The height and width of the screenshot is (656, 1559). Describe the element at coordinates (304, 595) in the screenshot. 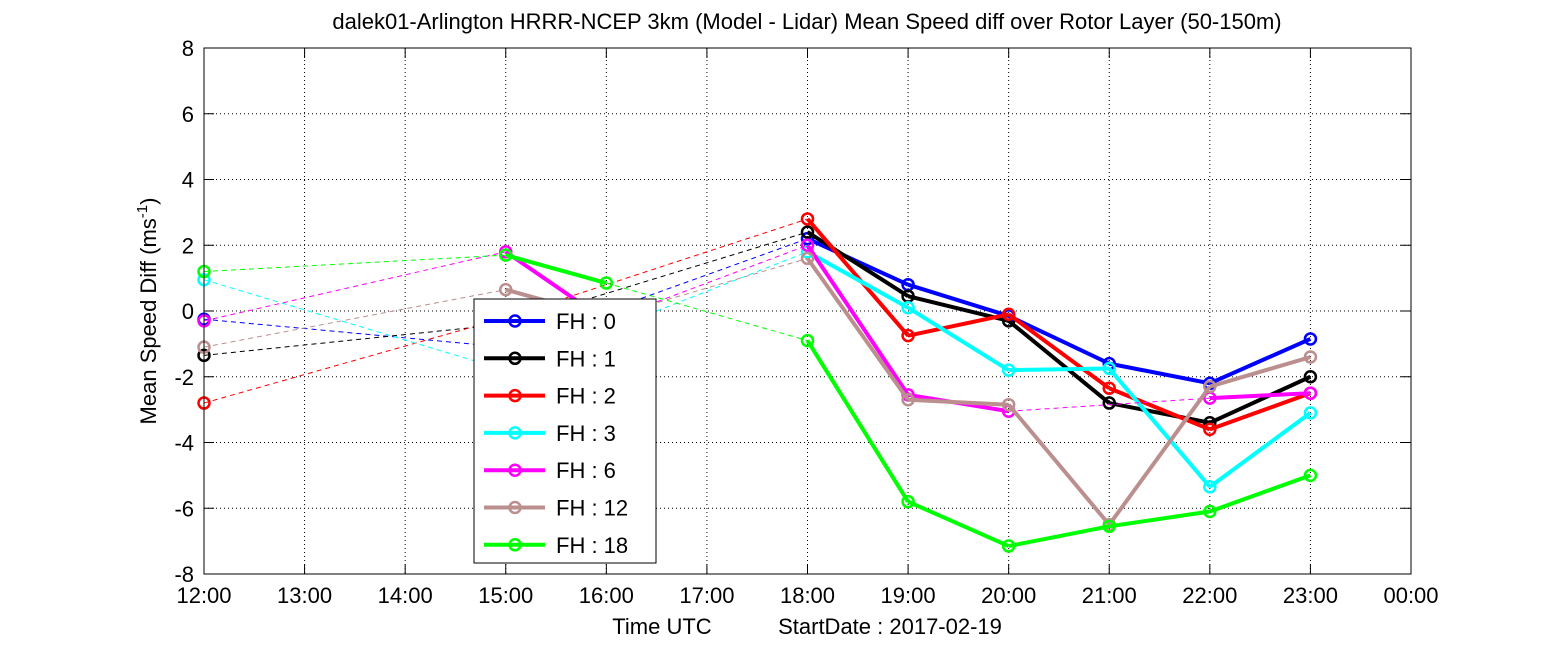

I see `x-tick-label: 13:00` at that location.